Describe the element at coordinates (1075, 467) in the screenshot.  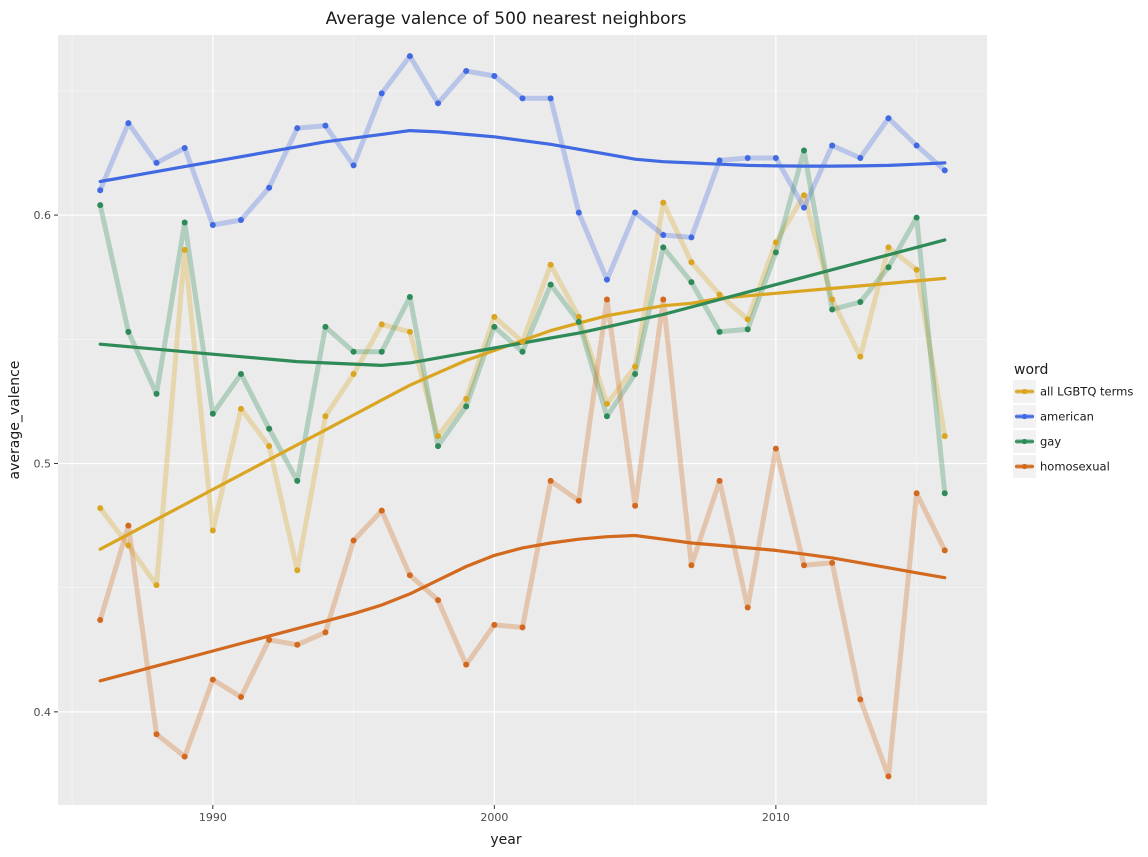
I see `legend-label: homosexual` at that location.